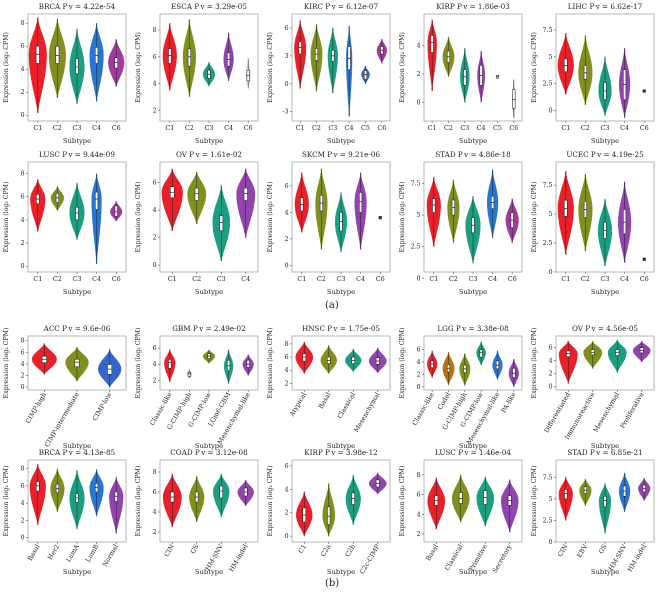 The height and width of the screenshot is (593, 664). Describe the element at coordinates (341, 154) in the screenshot. I see `panel-title: SKCM P v = 9.21e-06` at that location.